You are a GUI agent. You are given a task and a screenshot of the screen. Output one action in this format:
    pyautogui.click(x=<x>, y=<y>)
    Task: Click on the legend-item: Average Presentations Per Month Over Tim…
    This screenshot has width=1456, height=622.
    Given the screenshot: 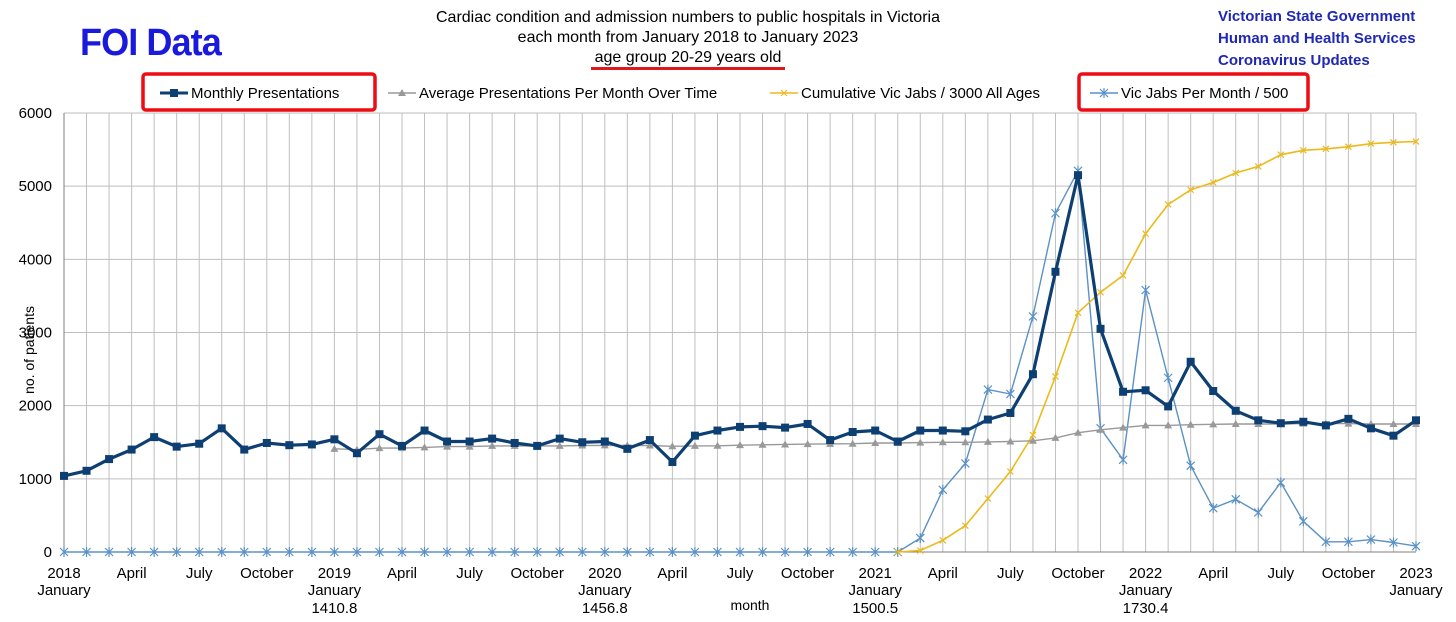 What is the action you would take?
    pyautogui.click(x=552, y=93)
    